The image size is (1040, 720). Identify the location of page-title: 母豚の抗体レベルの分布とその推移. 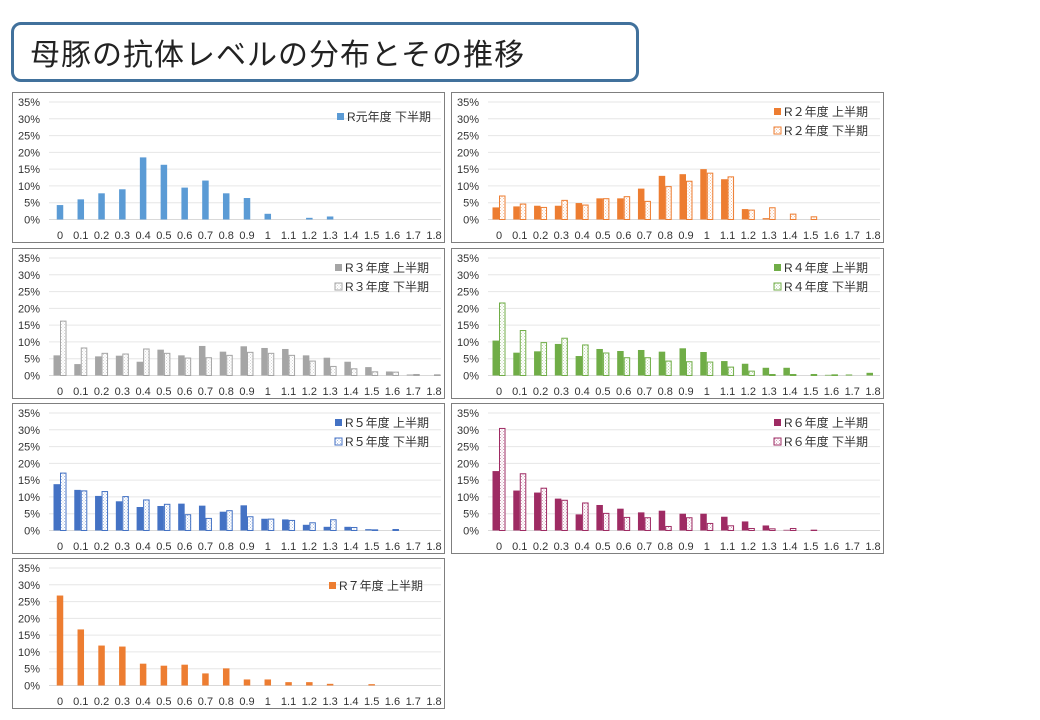
(325, 52).